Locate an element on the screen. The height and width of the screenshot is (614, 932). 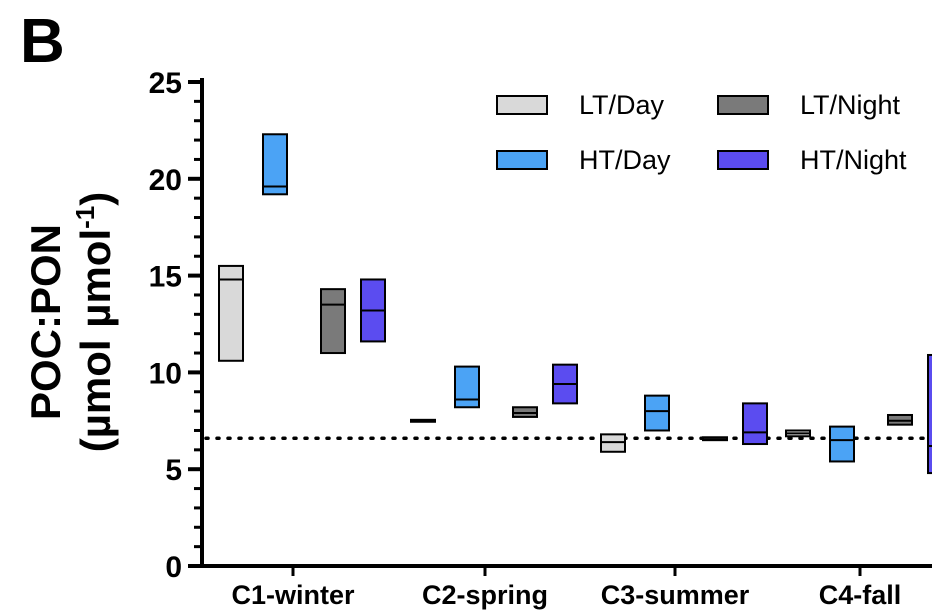
bar-lt-day-c1-winter is located at coordinates (231, 313).